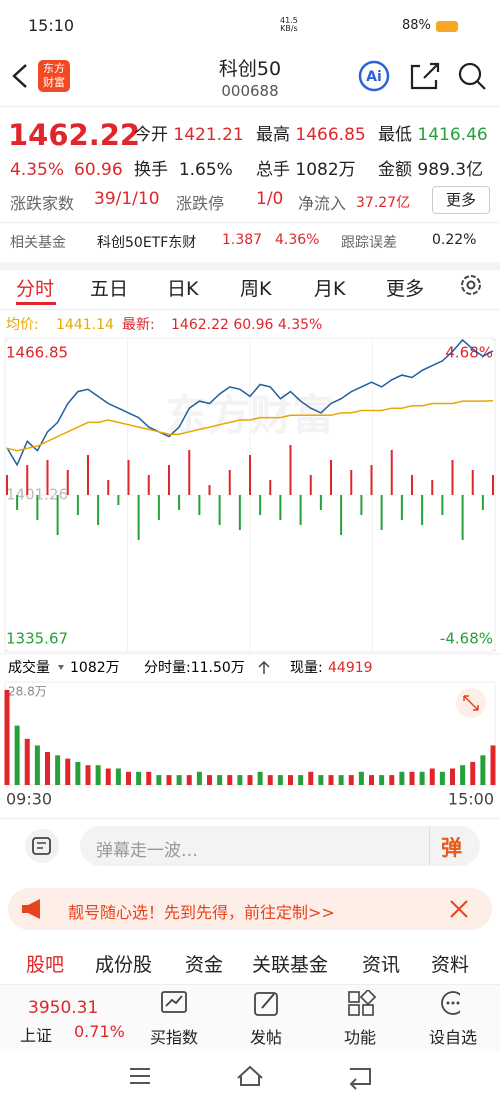 The width and height of the screenshot is (500, 1106). What do you see at coordinates (454, 240) in the screenshot?
I see `fund-err: 0.22%` at bounding box center [454, 240].